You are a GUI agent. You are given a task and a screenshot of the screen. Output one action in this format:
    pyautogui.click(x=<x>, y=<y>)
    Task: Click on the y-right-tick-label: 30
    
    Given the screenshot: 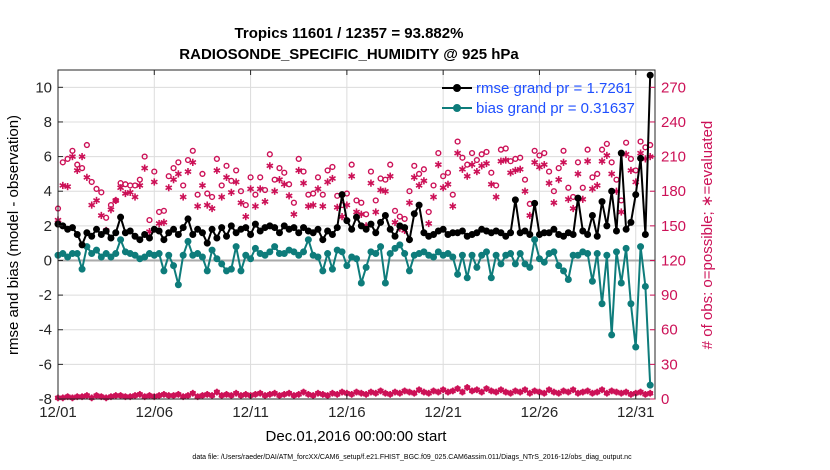 What is the action you would take?
    pyautogui.click(x=669, y=364)
    